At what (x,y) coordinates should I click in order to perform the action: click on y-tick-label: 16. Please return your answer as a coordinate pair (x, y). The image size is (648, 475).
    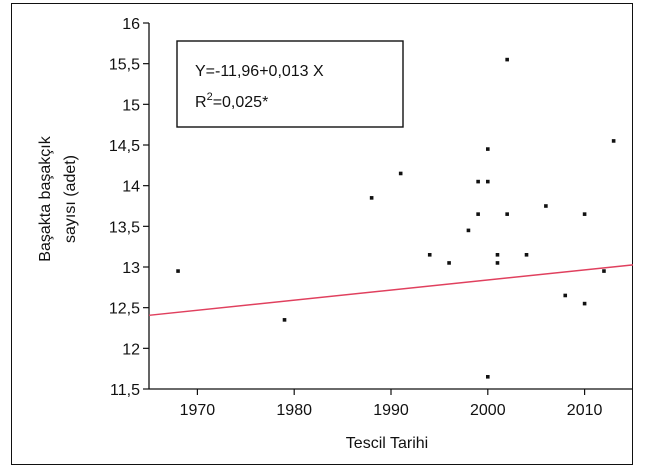
    Looking at the image, I should click on (131, 24).